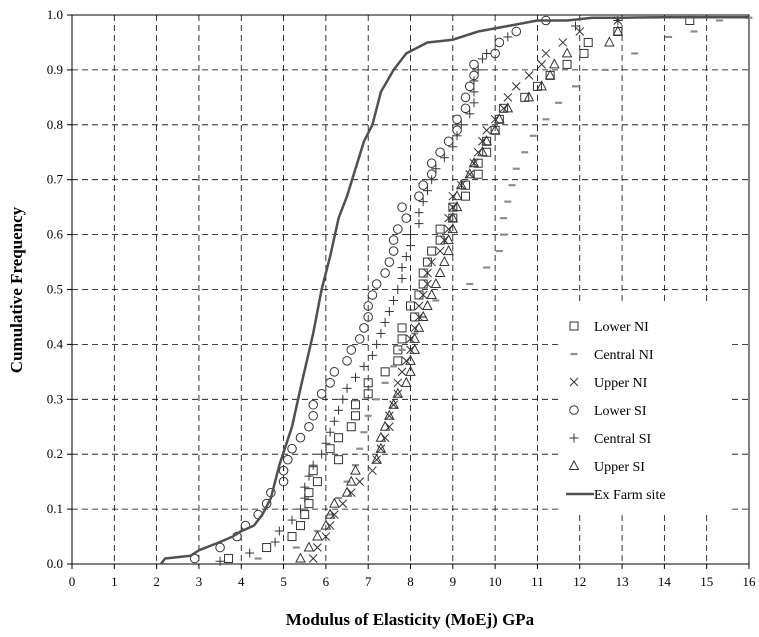  What do you see at coordinates (241, 581) in the screenshot?
I see `x-tick-label: 4` at bounding box center [241, 581].